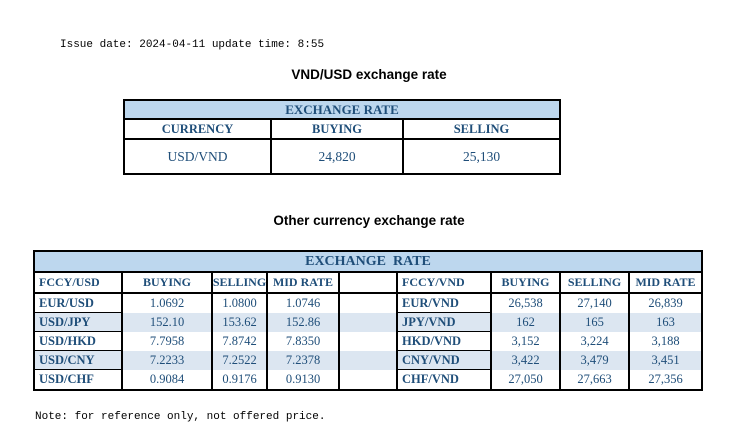 Image resolution: width=738 pixels, height=444 pixels. Describe the element at coordinates (338, 129) in the screenshot. I see `column-header-buying: BUYING` at that location.